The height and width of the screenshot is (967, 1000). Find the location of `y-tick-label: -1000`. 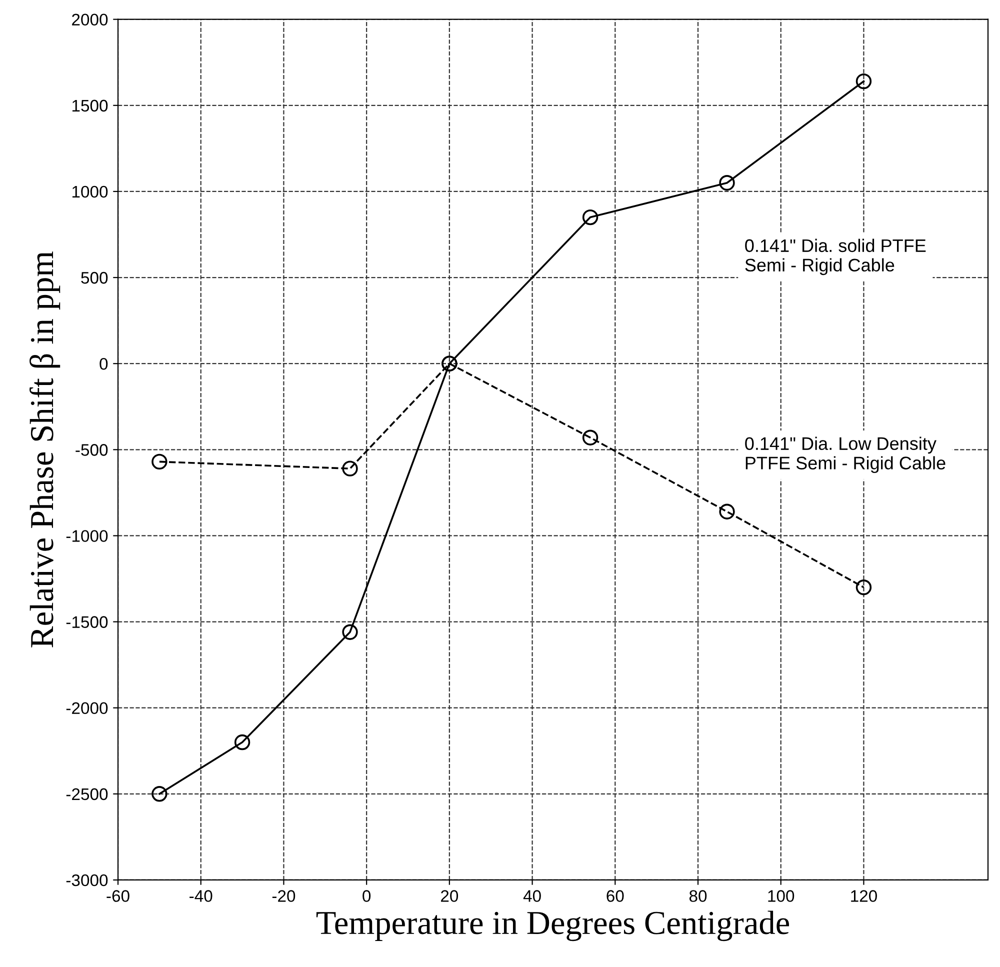

y-tick-label: -1000 is located at coordinates (87, 536).